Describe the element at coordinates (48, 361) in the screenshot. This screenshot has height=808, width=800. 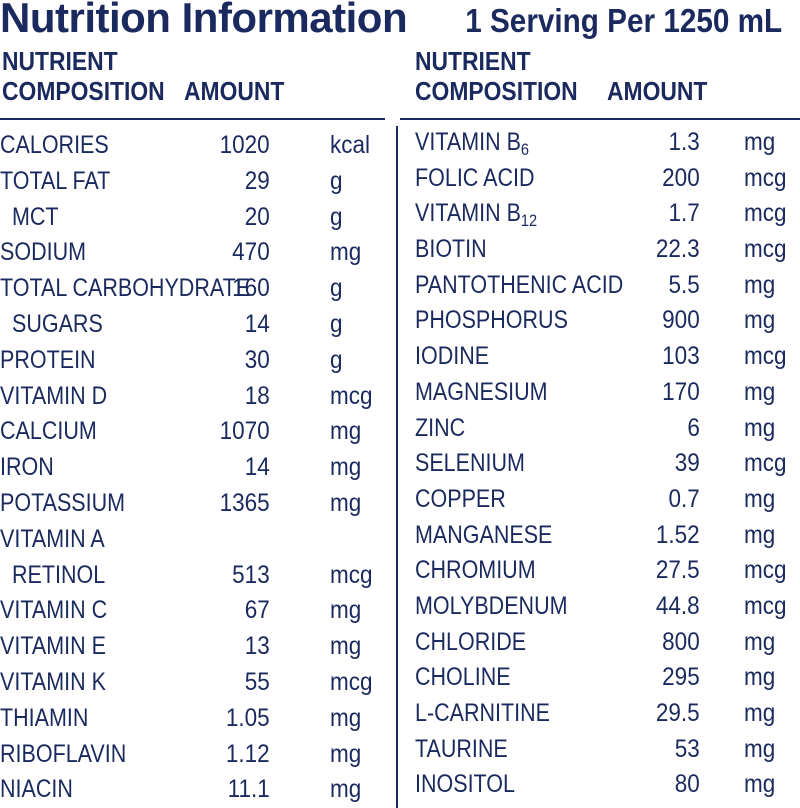
I see `nutrient-name: PROTEIN` at that location.